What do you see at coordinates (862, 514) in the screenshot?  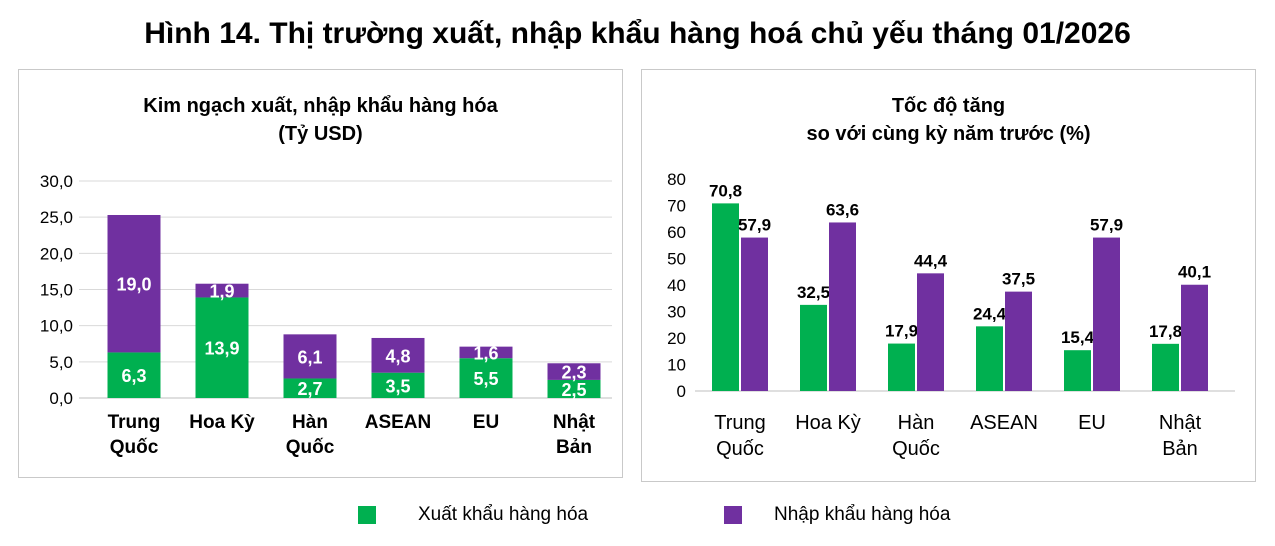 I see `legend-import-label: Nhập khẩu hàng hóa` at bounding box center [862, 514].